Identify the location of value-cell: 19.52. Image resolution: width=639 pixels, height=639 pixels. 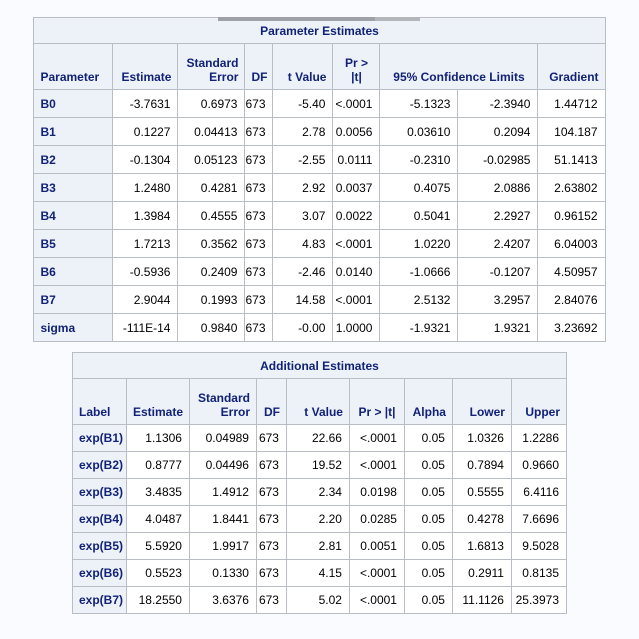
(317, 465).